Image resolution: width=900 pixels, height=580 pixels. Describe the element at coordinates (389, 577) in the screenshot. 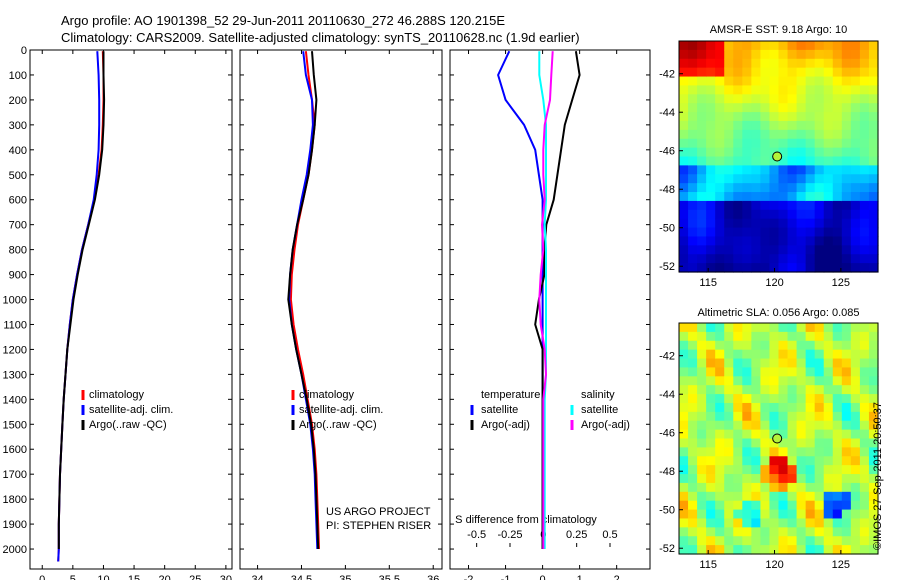

I see `x-tick-label: 35.5` at that location.